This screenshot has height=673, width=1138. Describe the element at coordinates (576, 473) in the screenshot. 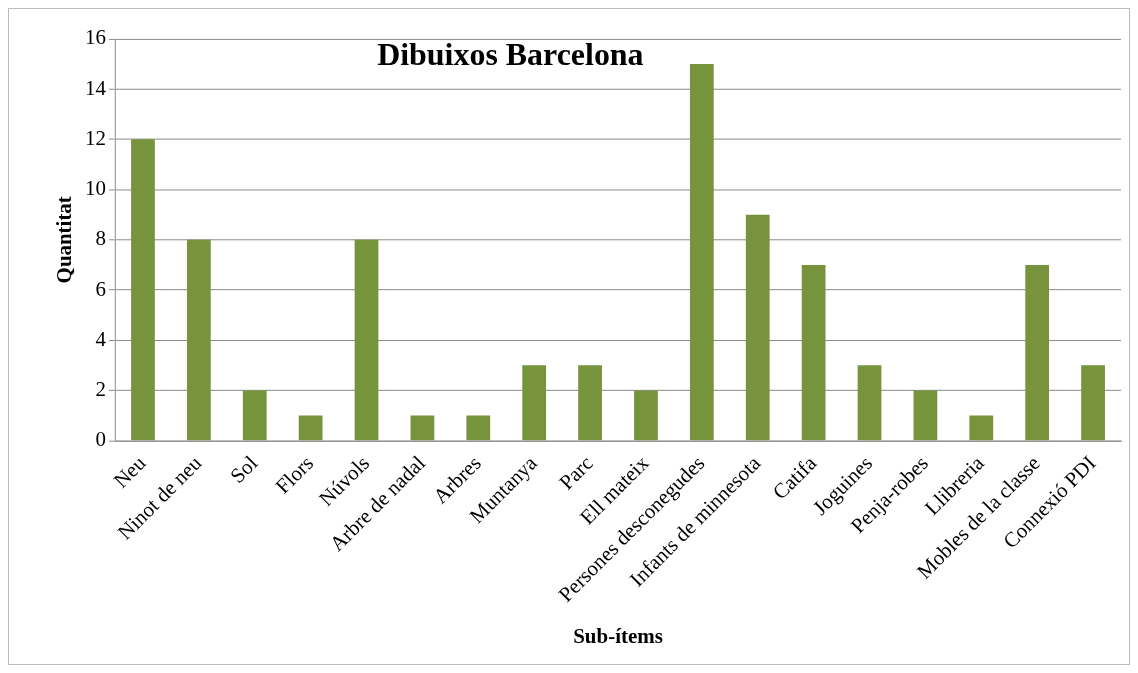

I see `x-tick-label: Parc` at that location.